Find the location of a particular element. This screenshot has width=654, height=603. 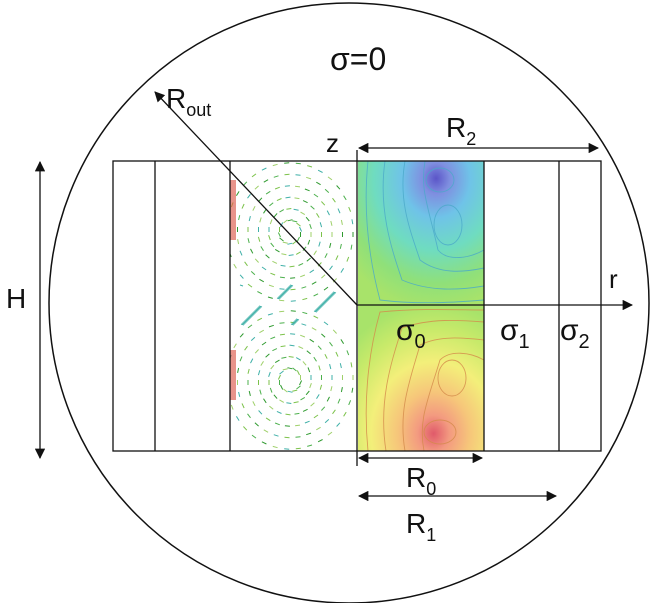

r-out-label: Rout is located at coordinates (188, 101).